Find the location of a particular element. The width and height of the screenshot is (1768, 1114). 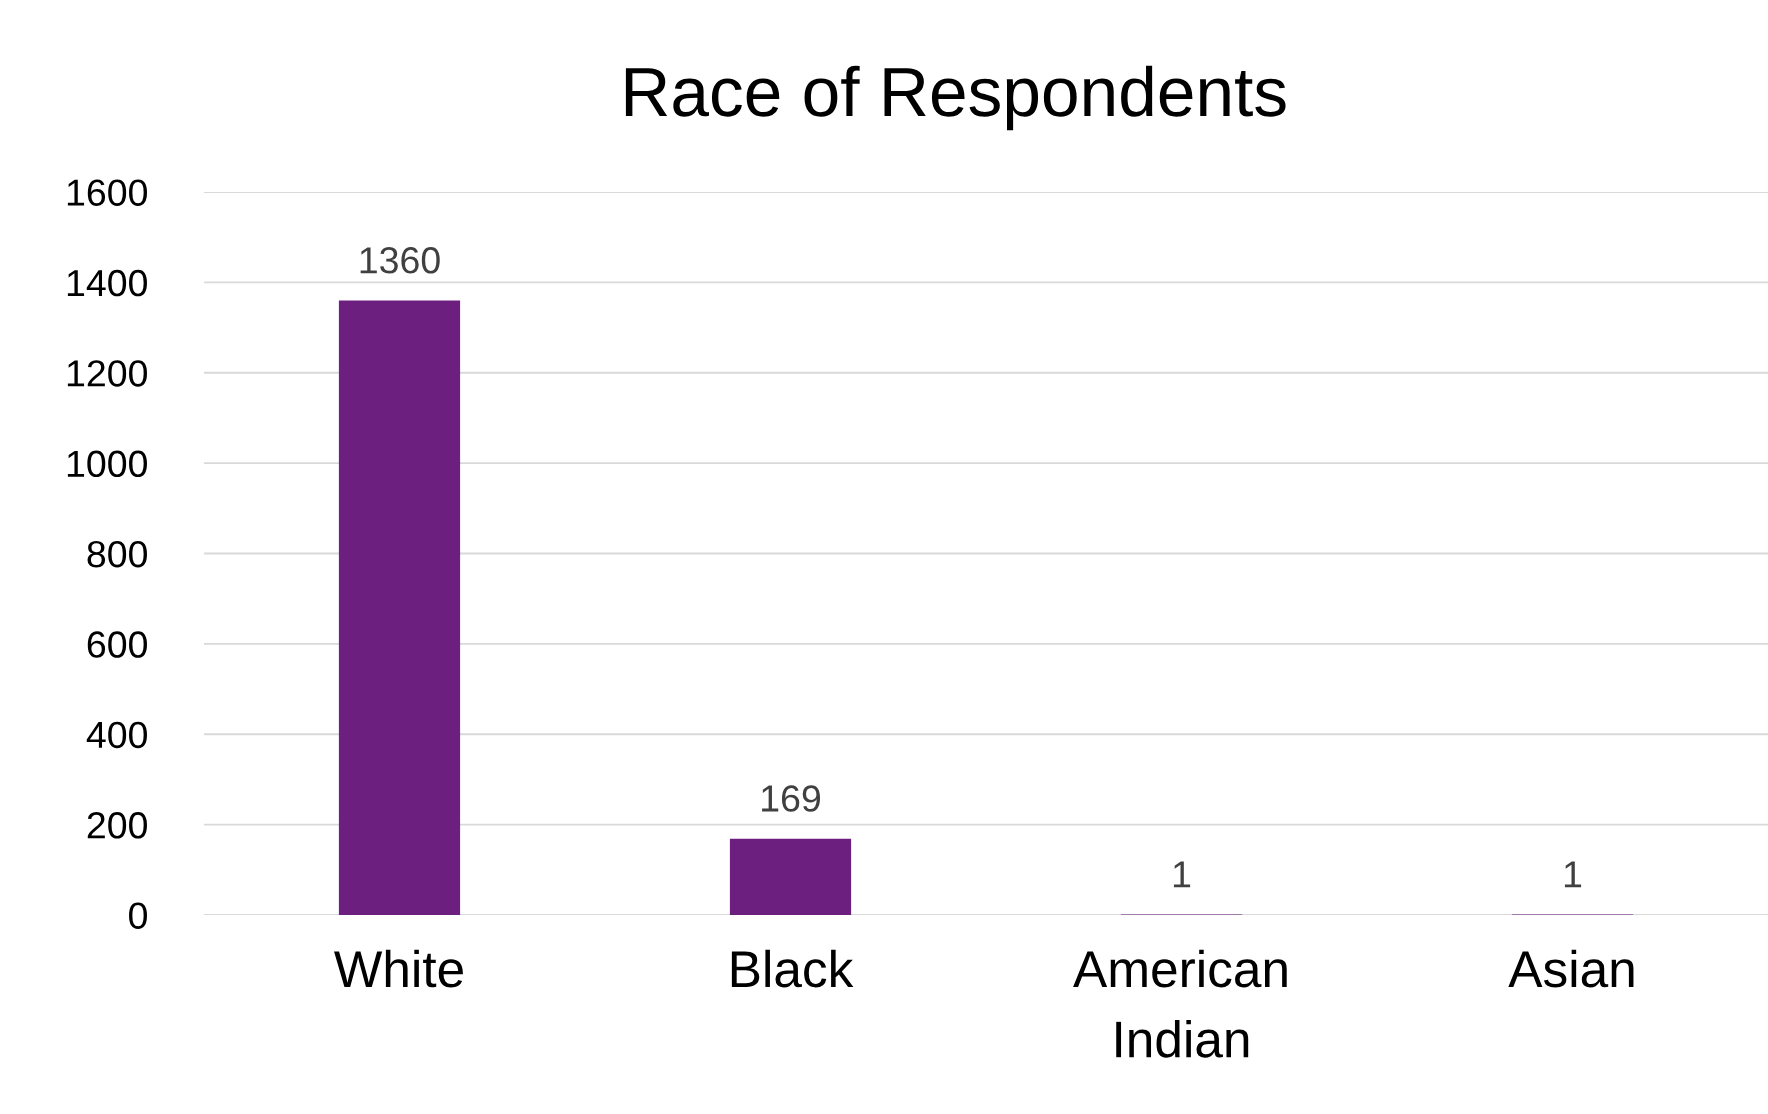

x-tick-label: Black is located at coordinates (792, 968).